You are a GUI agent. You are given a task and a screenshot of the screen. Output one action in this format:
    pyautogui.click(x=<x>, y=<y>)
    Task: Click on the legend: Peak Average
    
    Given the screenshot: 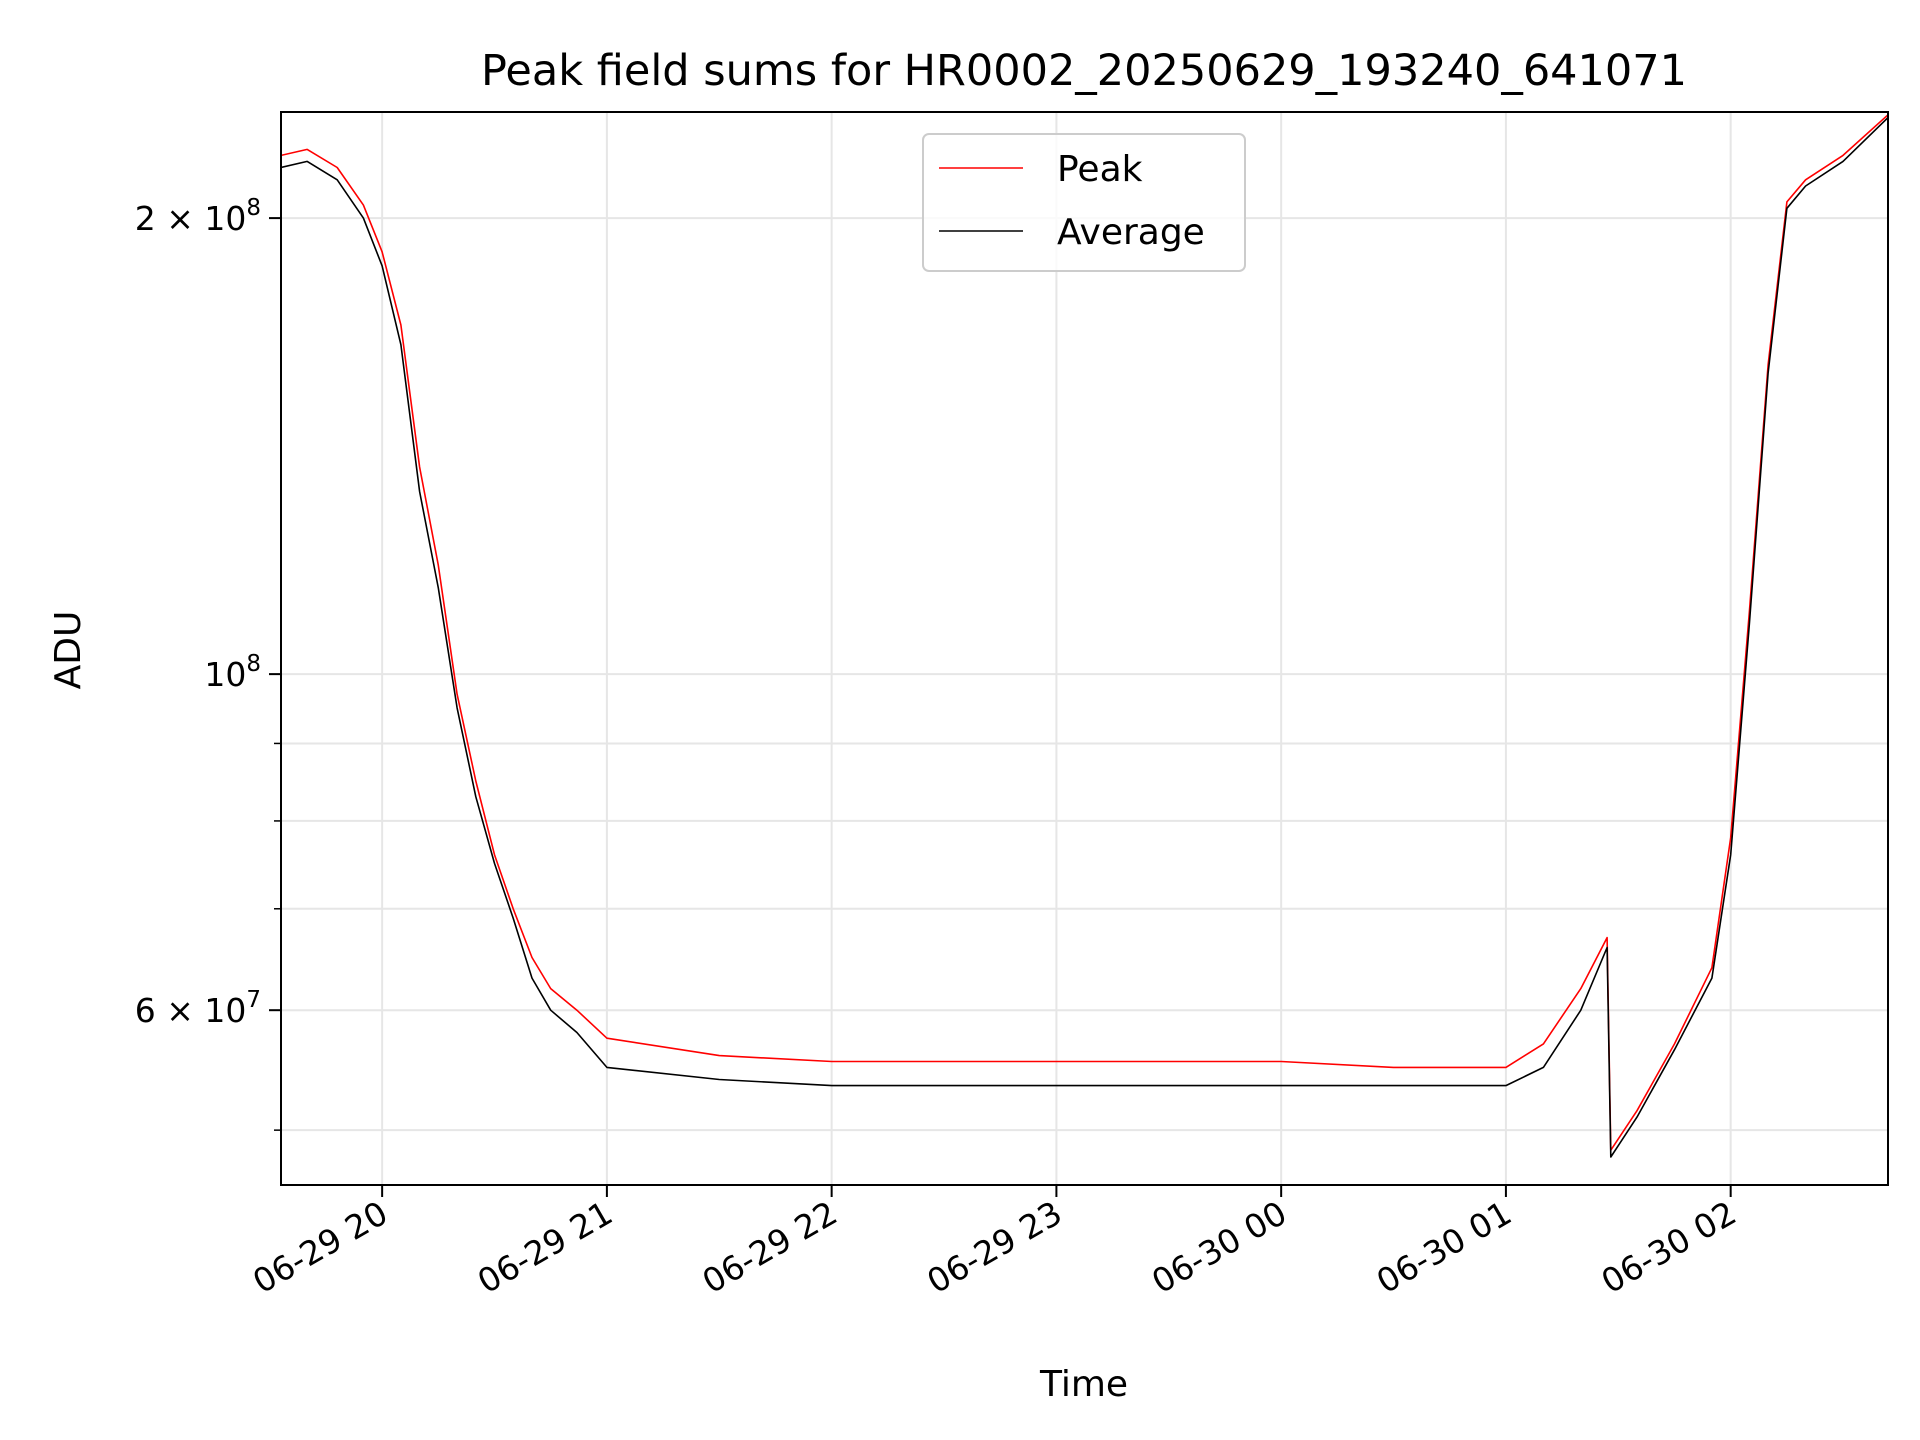 What is the action you would take?
    pyautogui.click(x=1084, y=202)
    